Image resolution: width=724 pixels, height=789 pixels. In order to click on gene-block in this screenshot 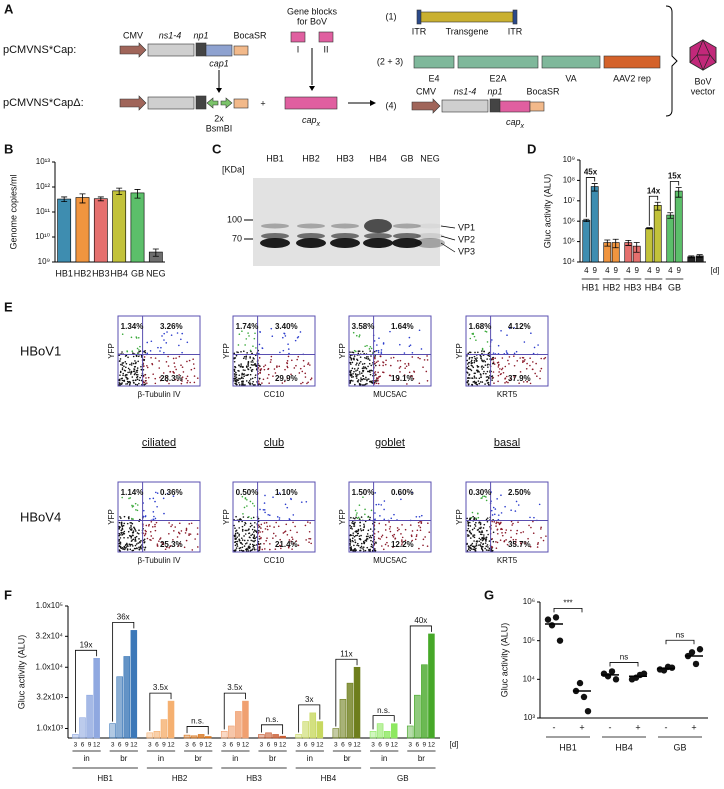, I will do `click(326, 37)`.